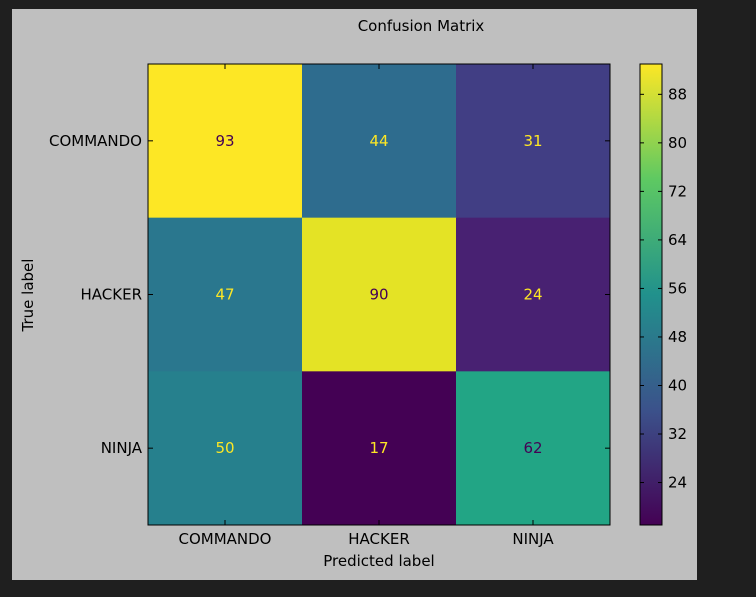  Describe the element at coordinates (677, 240) in the screenshot. I see `colorbar-tick-label: 64` at that location.